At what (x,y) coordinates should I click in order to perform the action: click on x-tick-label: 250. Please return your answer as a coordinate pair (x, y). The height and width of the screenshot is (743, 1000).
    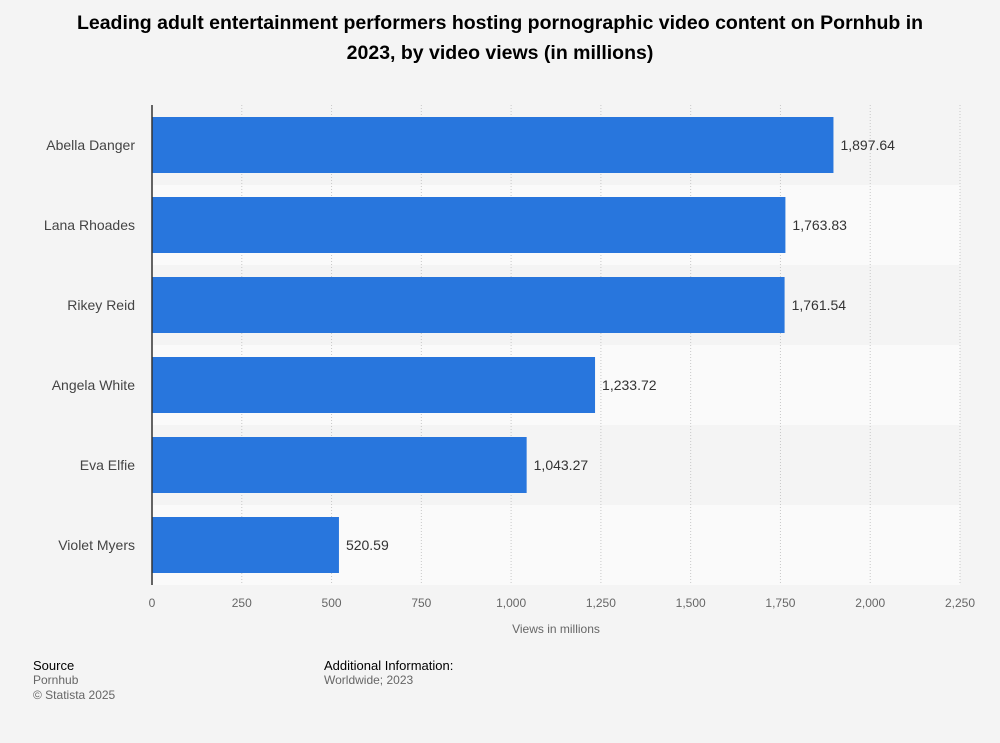
    Looking at the image, I should click on (242, 603).